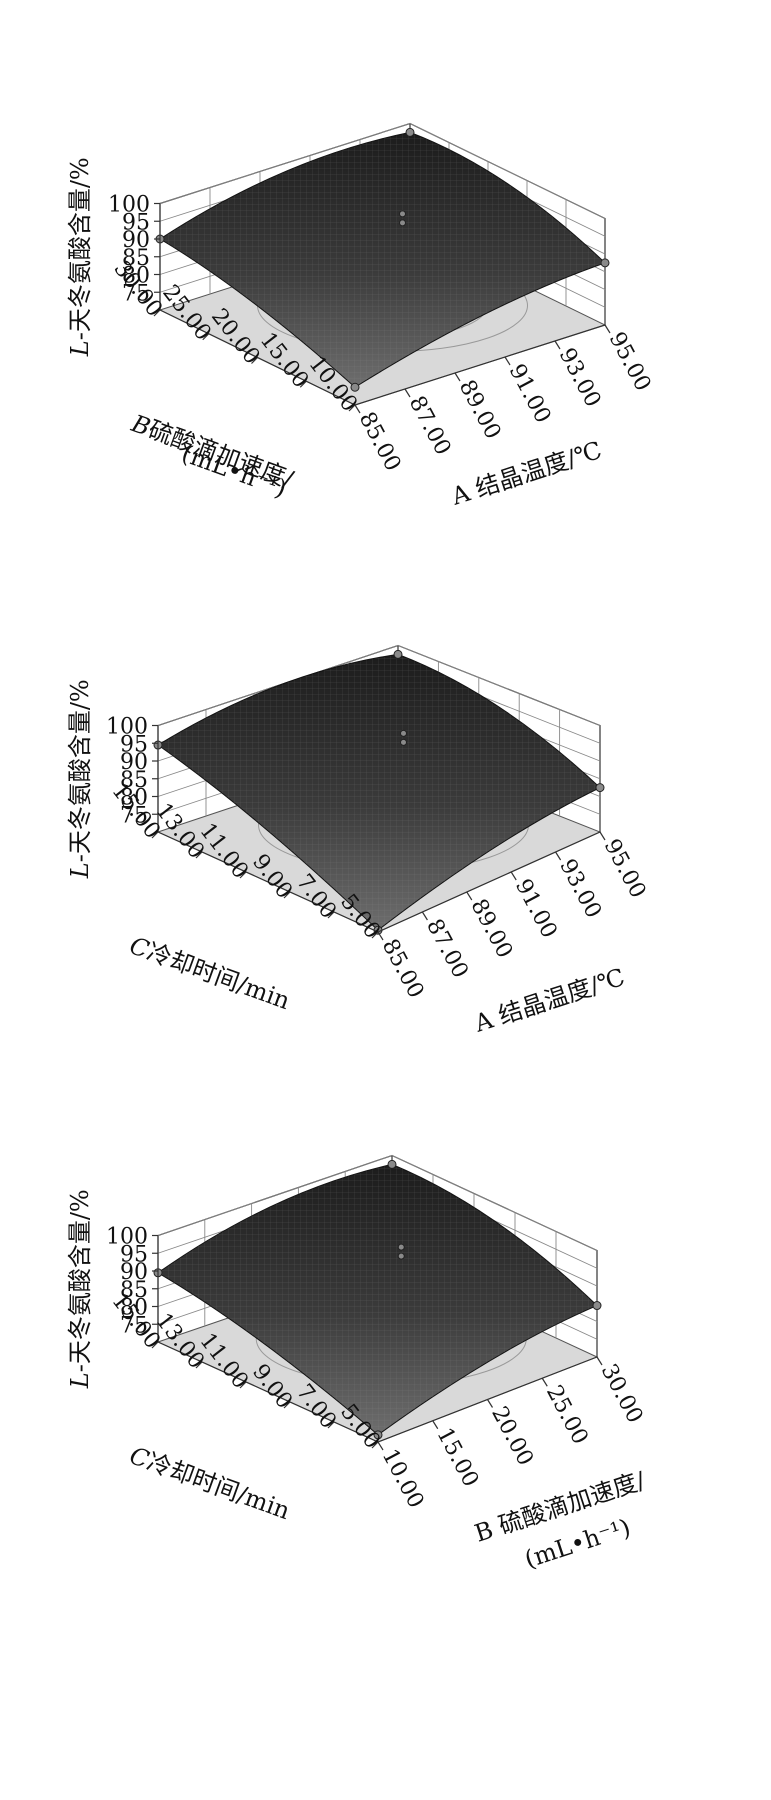 This screenshot has width=771, height=1800. I want to click on x-tick-label: 30.00, so click(622, 1393).